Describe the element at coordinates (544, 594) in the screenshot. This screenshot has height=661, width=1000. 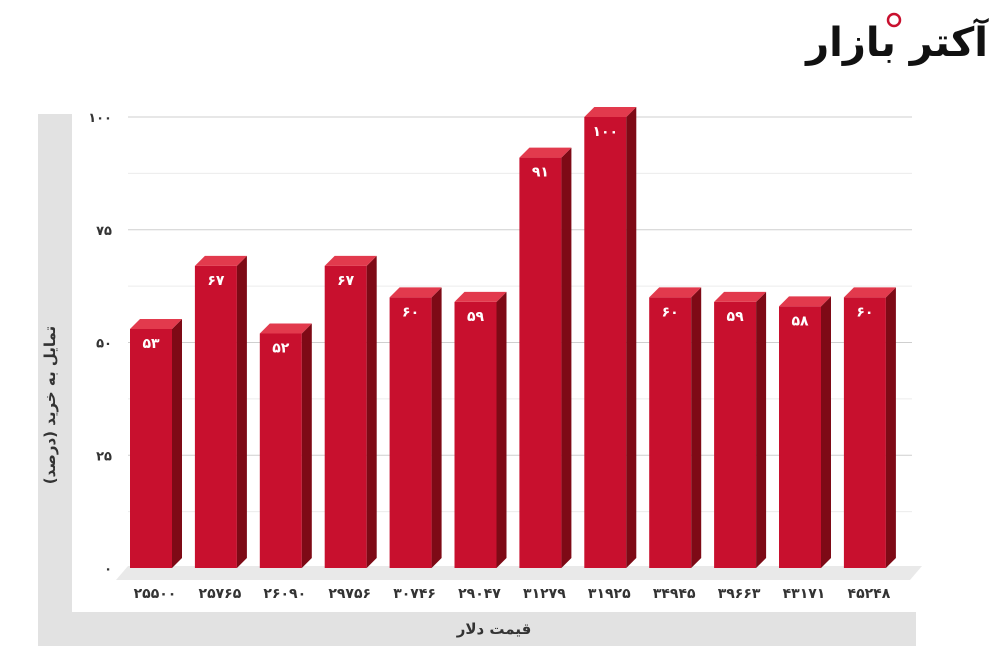
I see `x-tick-label: ۳۱۲۷۹` at that location.